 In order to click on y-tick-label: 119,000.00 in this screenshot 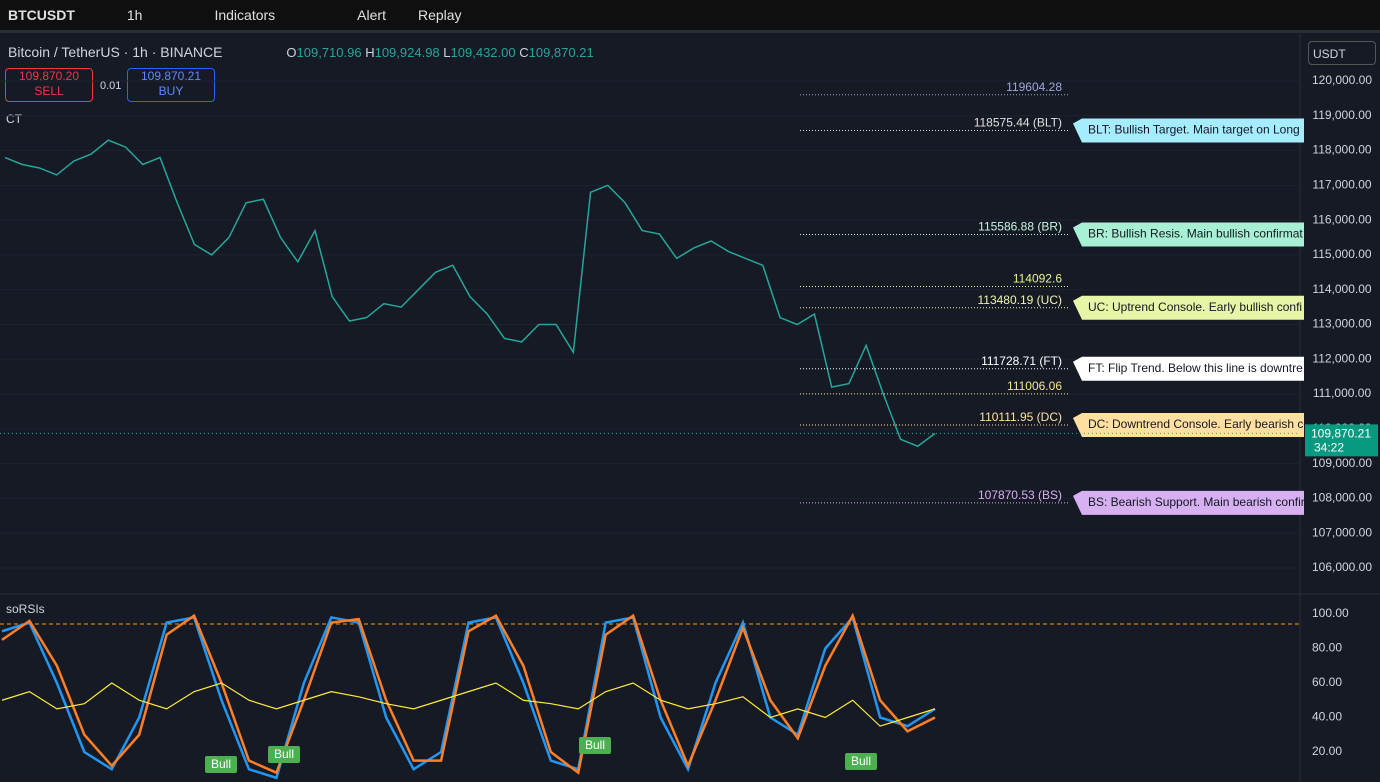, I will do `click(1341, 115)`.